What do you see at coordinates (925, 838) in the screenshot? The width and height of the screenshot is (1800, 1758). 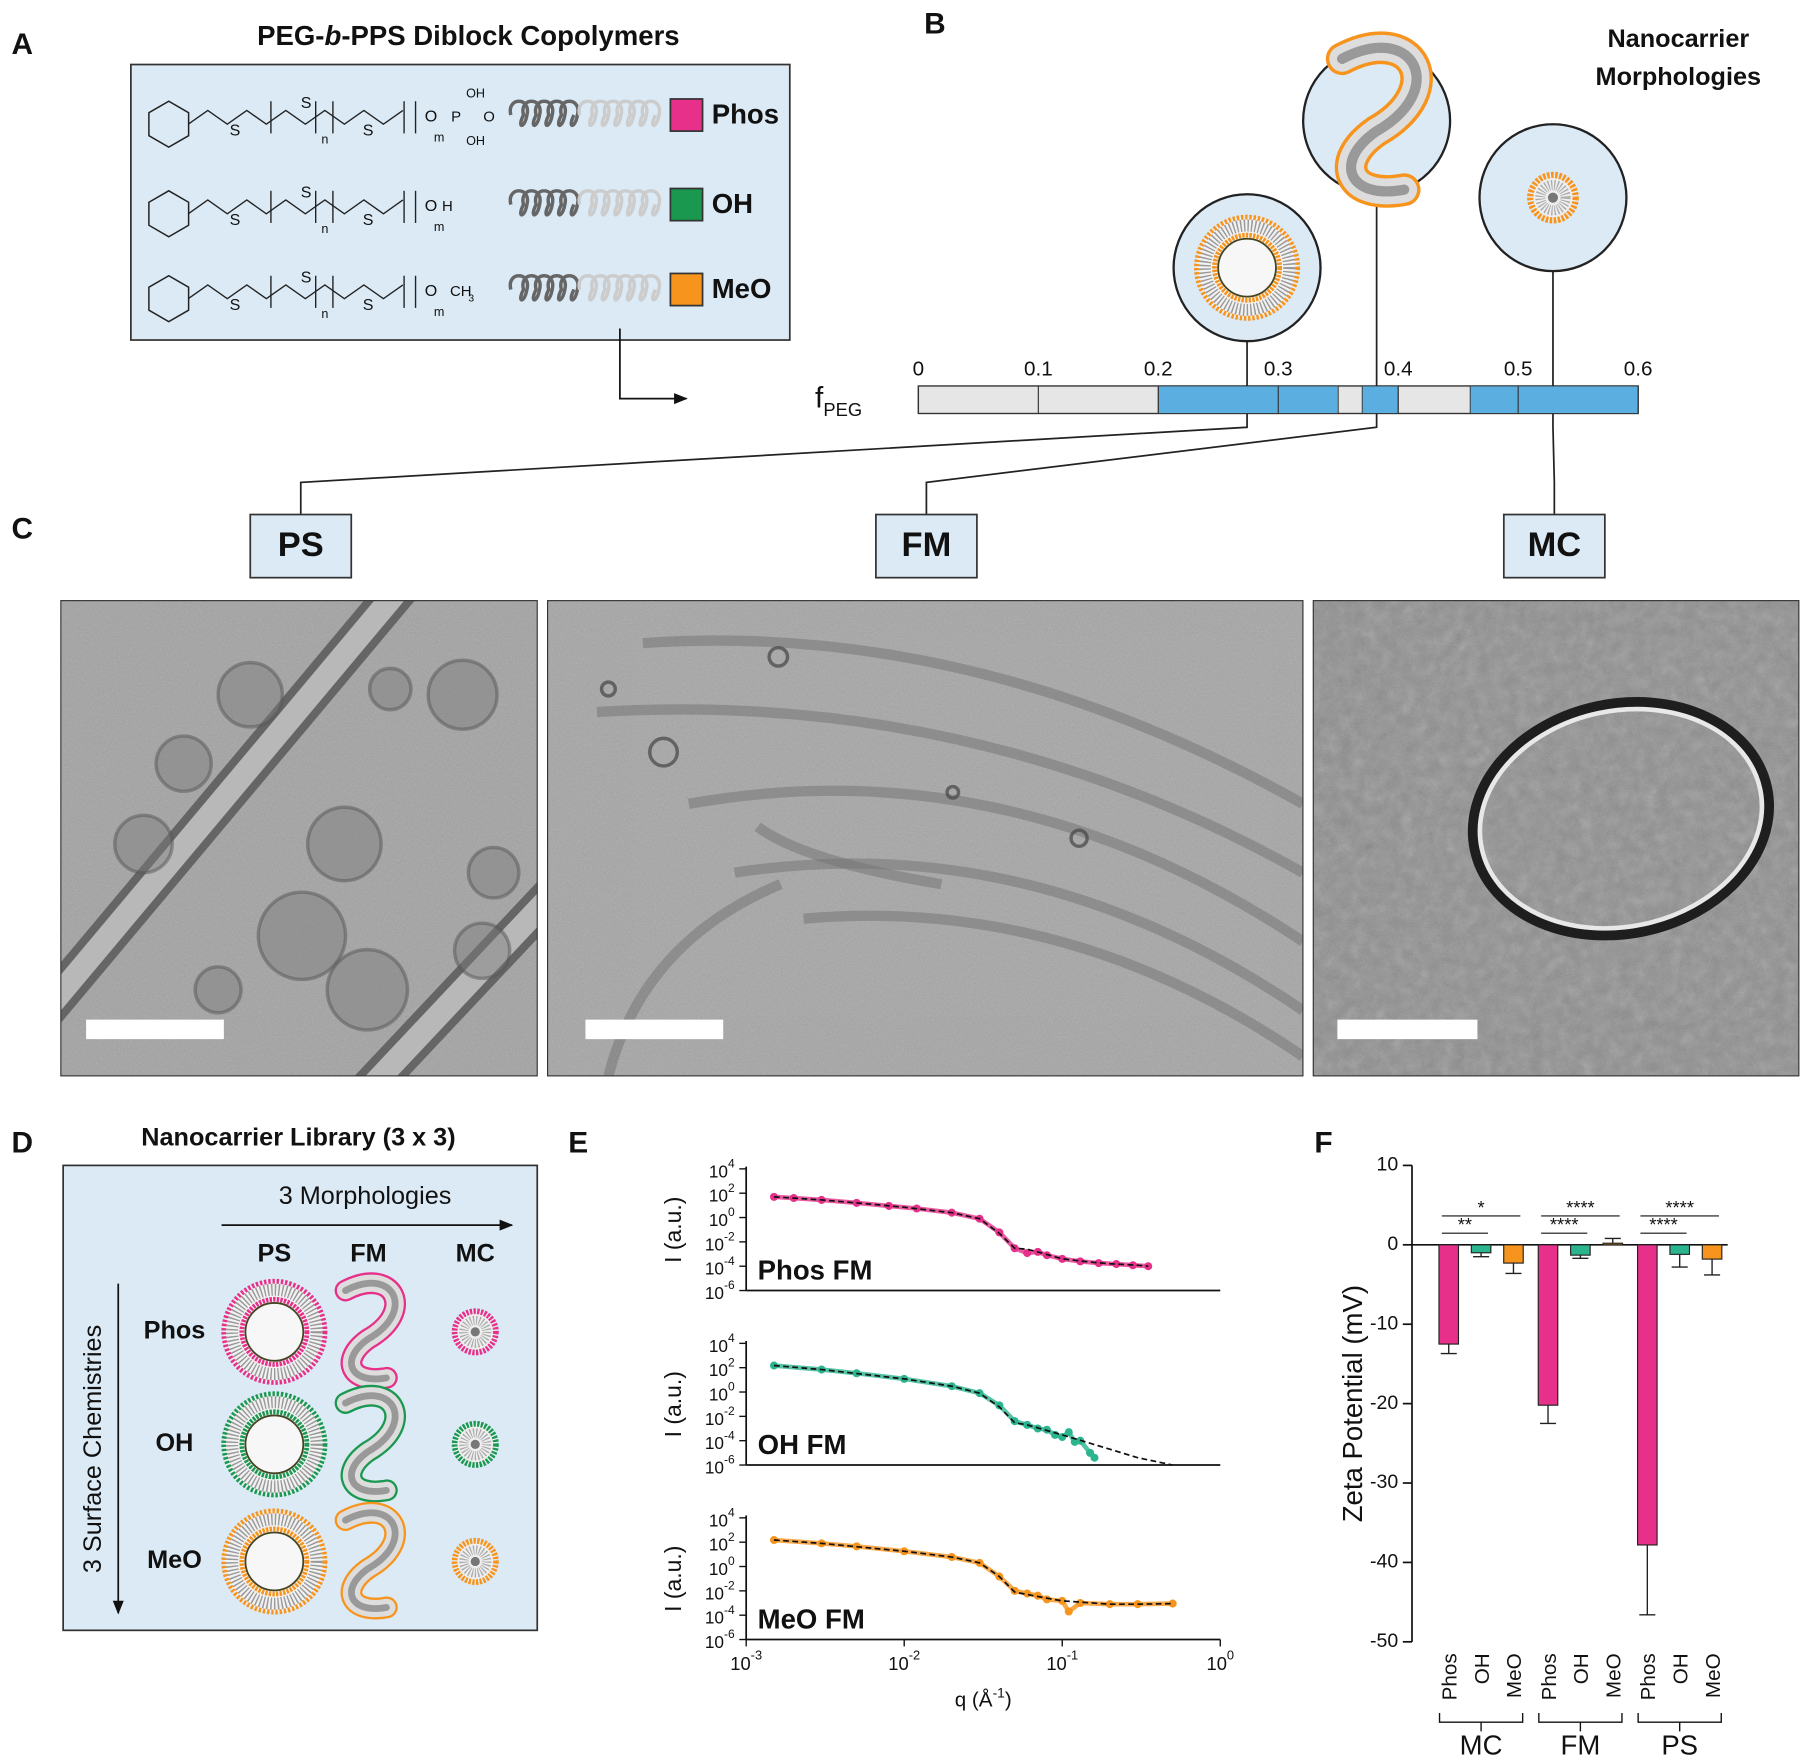 I see `frame` at bounding box center [925, 838].